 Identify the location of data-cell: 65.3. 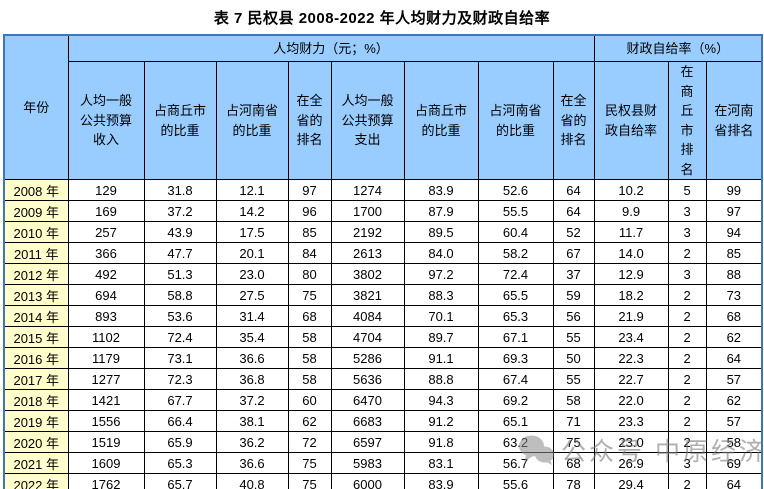
(515, 316).